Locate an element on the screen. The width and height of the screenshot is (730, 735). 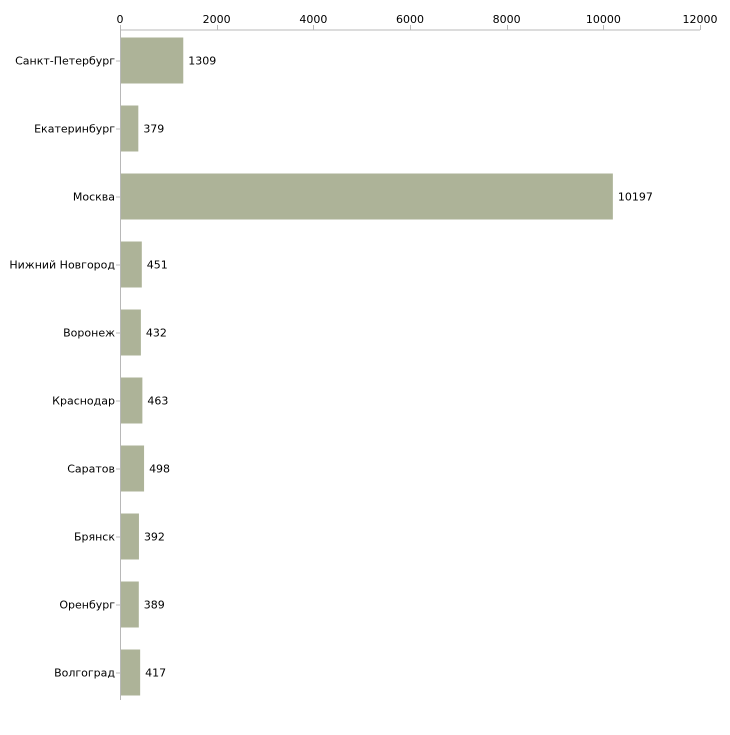
x-tick-label: 8000 is located at coordinates (507, 19).